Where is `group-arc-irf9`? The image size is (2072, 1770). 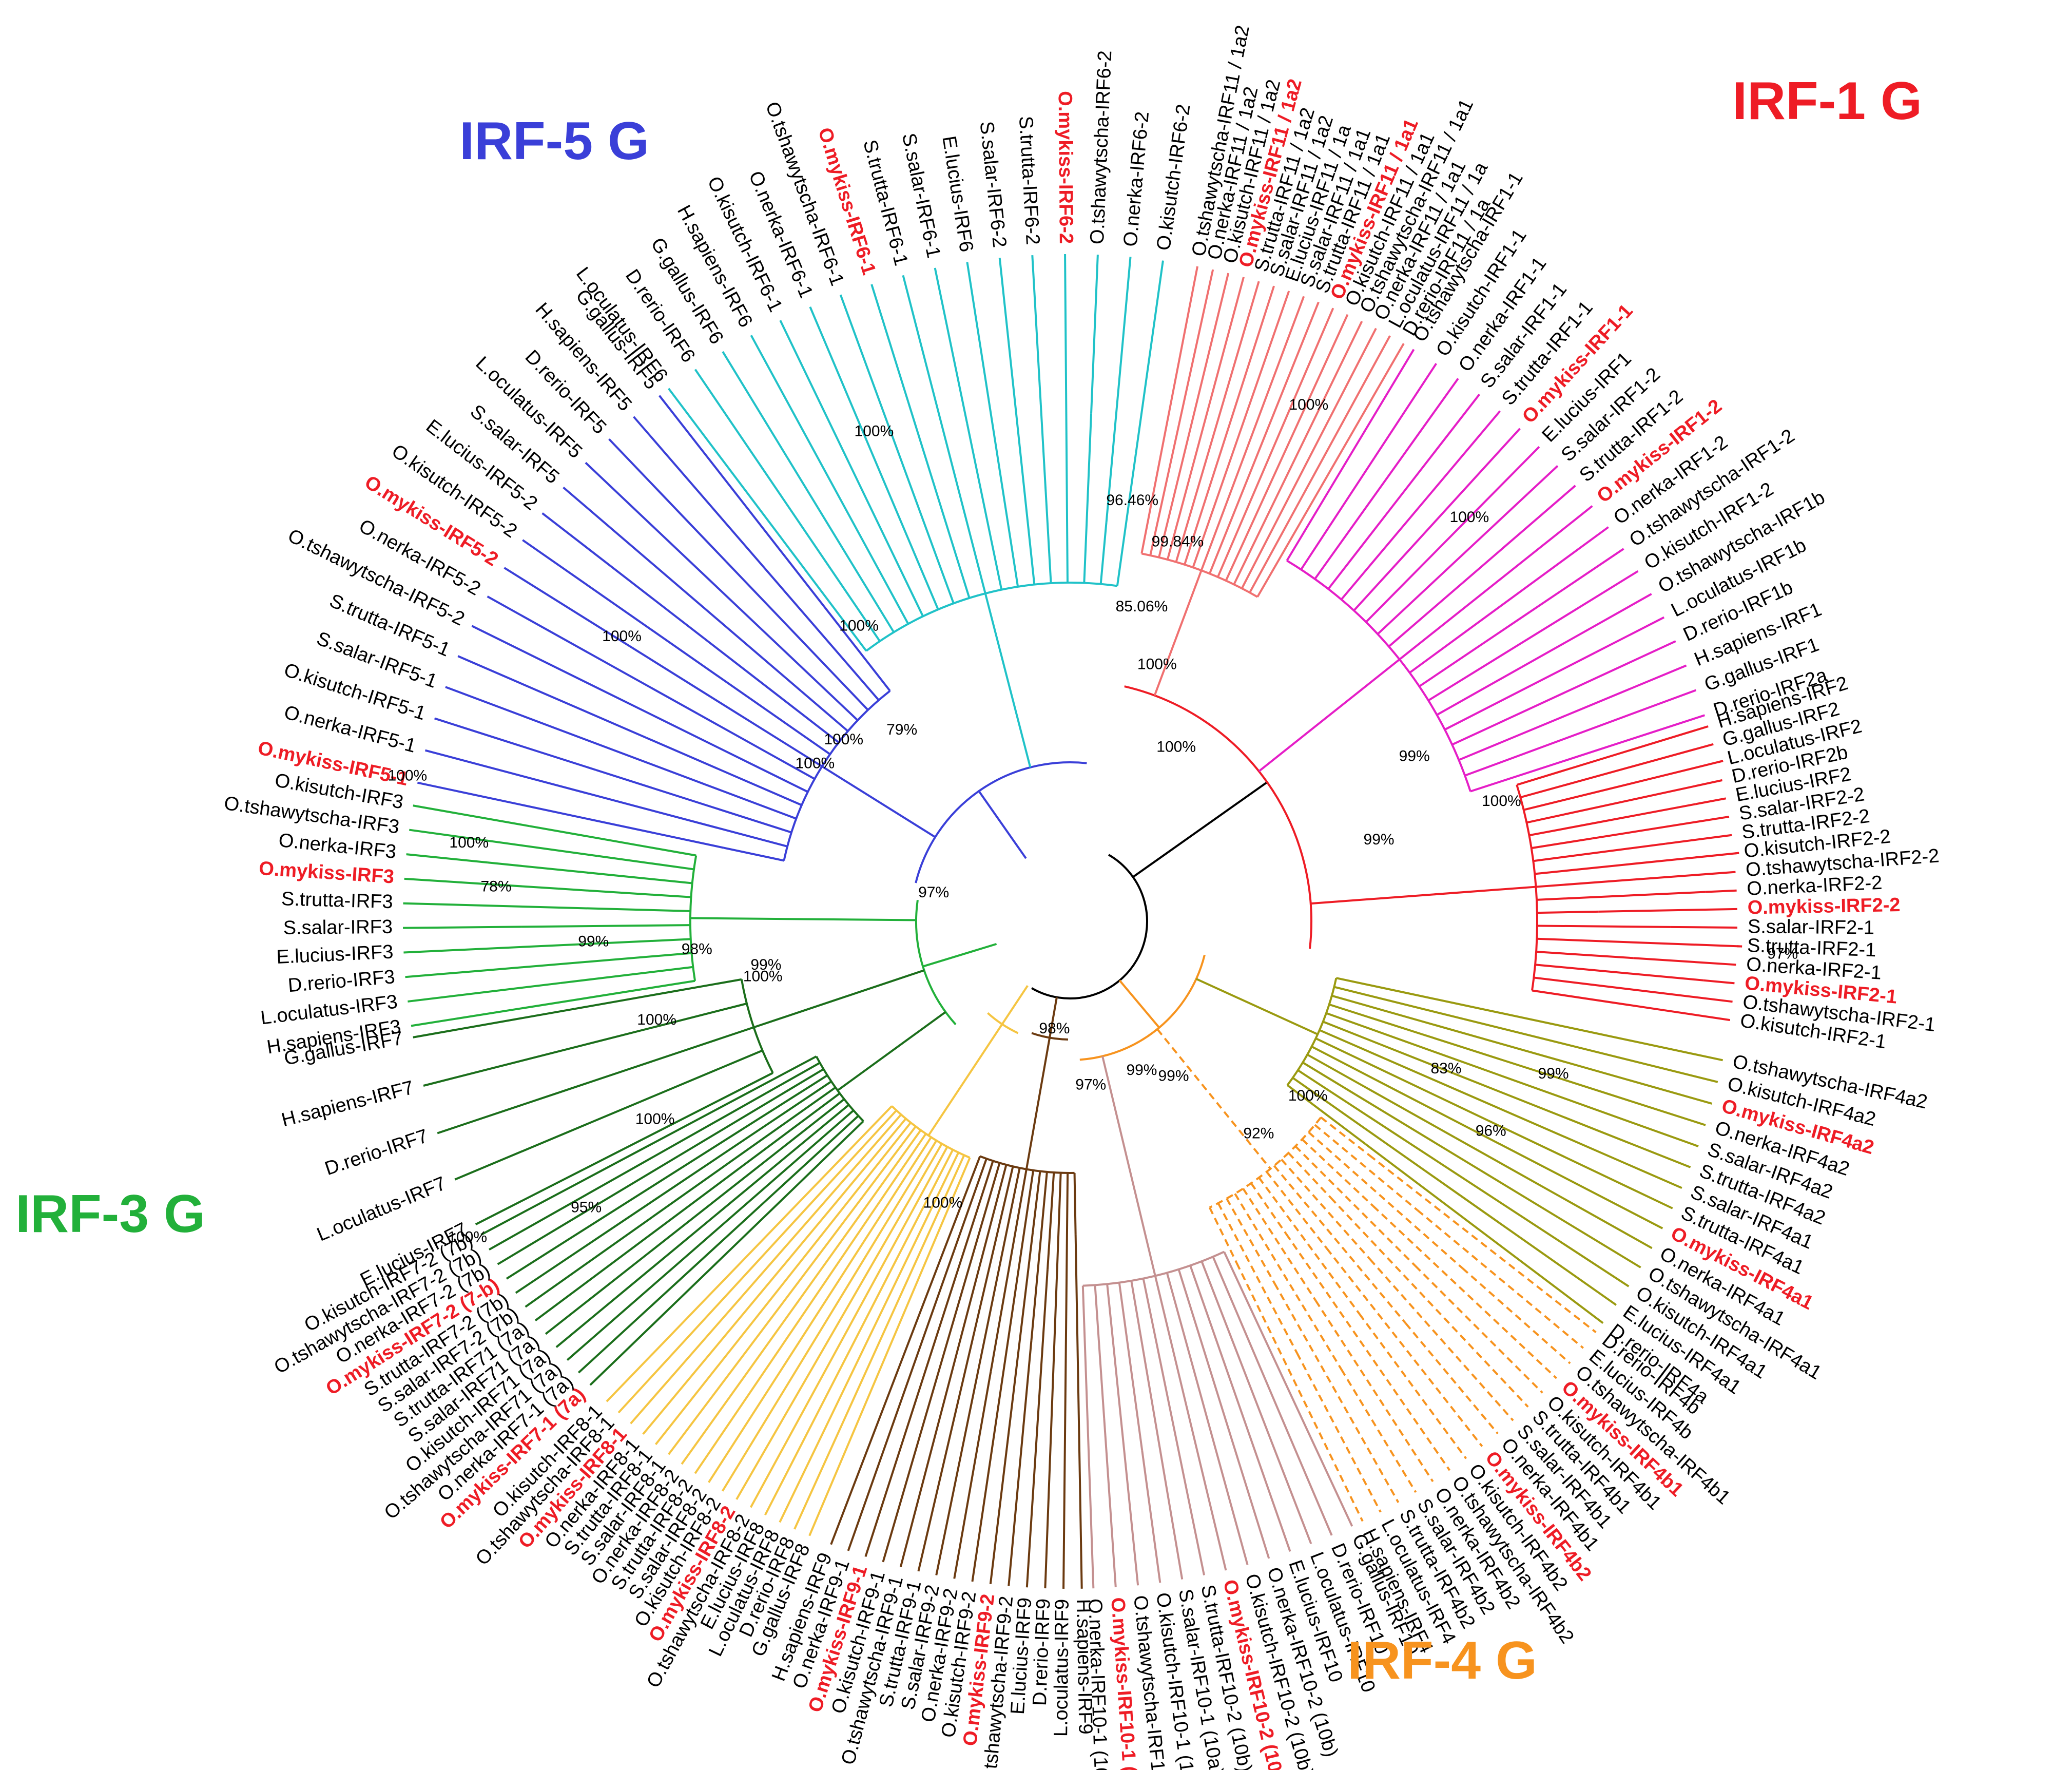
group-arc-irf9 is located at coordinates (1050, 1036).